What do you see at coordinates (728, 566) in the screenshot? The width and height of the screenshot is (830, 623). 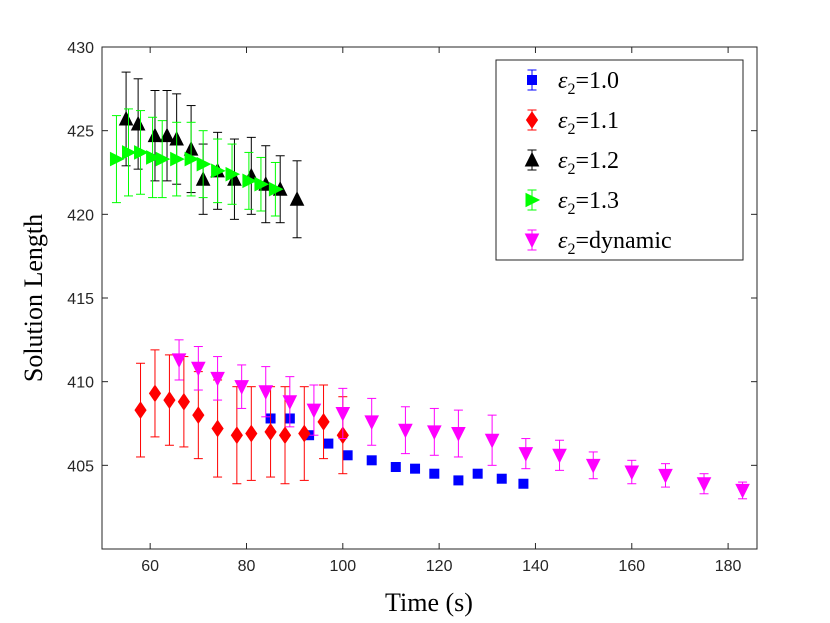 I see `x-tick-label: 180` at bounding box center [728, 566].